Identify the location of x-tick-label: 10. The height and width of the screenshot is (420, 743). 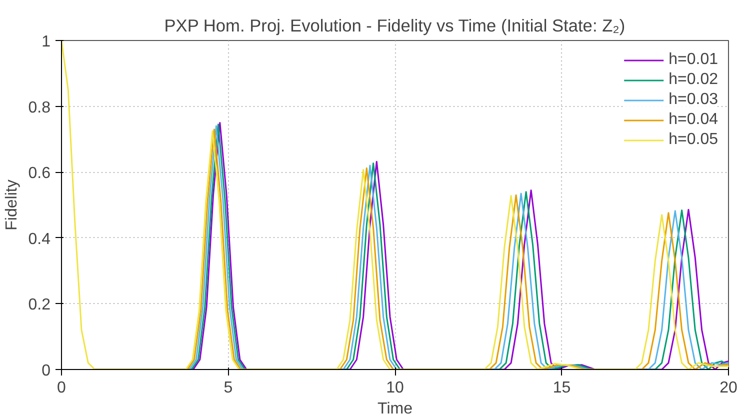
(395, 388).